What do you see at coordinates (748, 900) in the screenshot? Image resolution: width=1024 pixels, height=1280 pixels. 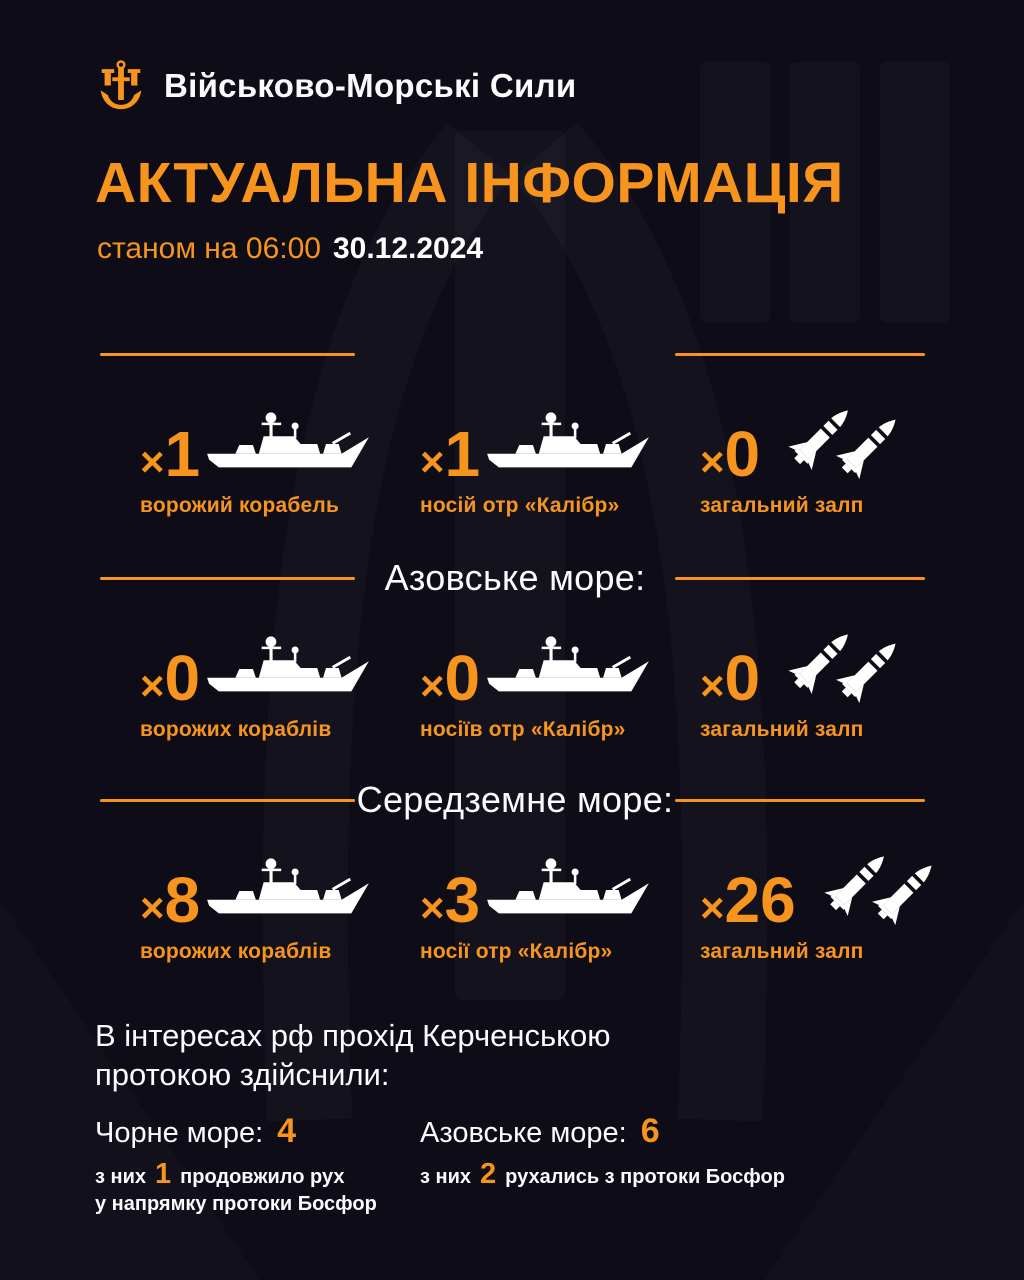 I see `stat-count: × 26` at bounding box center [748, 900].